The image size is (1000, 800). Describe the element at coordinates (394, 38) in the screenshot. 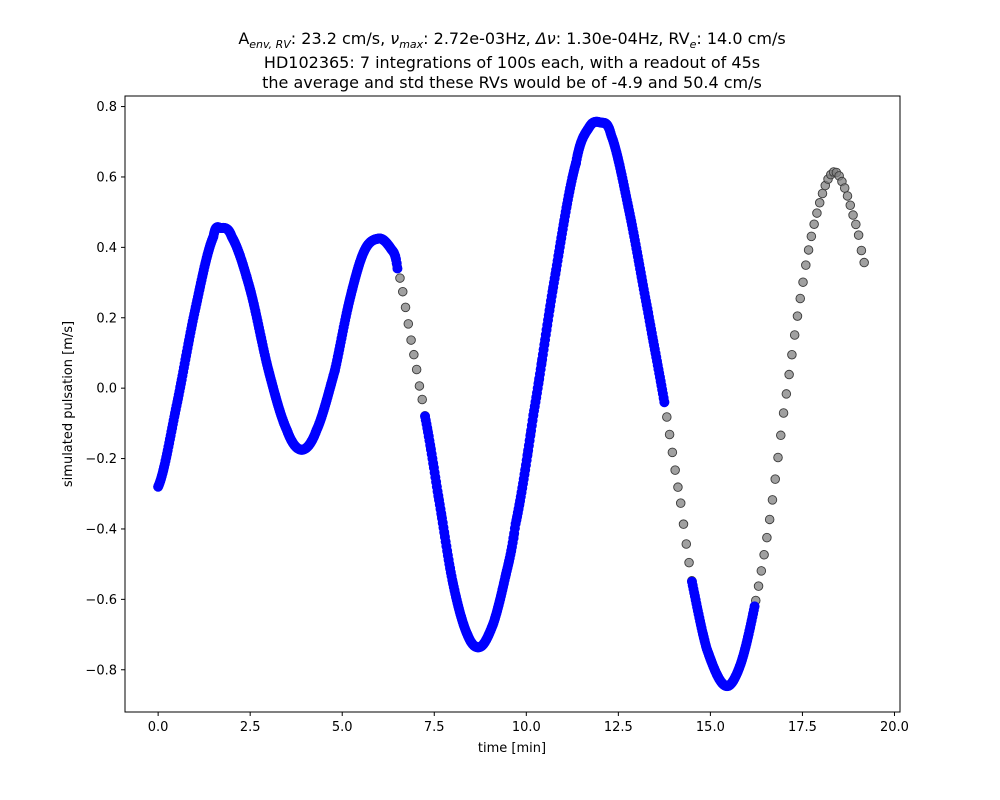

I see `title-nu-main: ν` at that location.